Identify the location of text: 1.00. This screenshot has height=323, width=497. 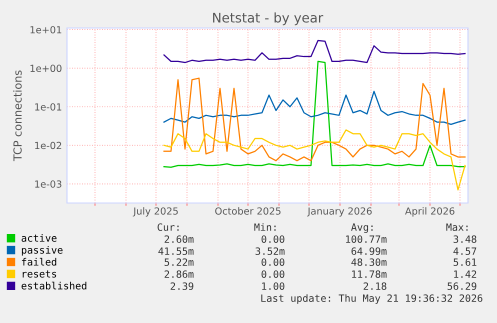
(273, 286).